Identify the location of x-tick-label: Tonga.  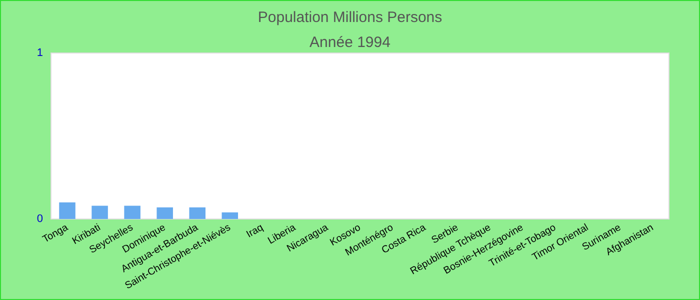
(55, 234).